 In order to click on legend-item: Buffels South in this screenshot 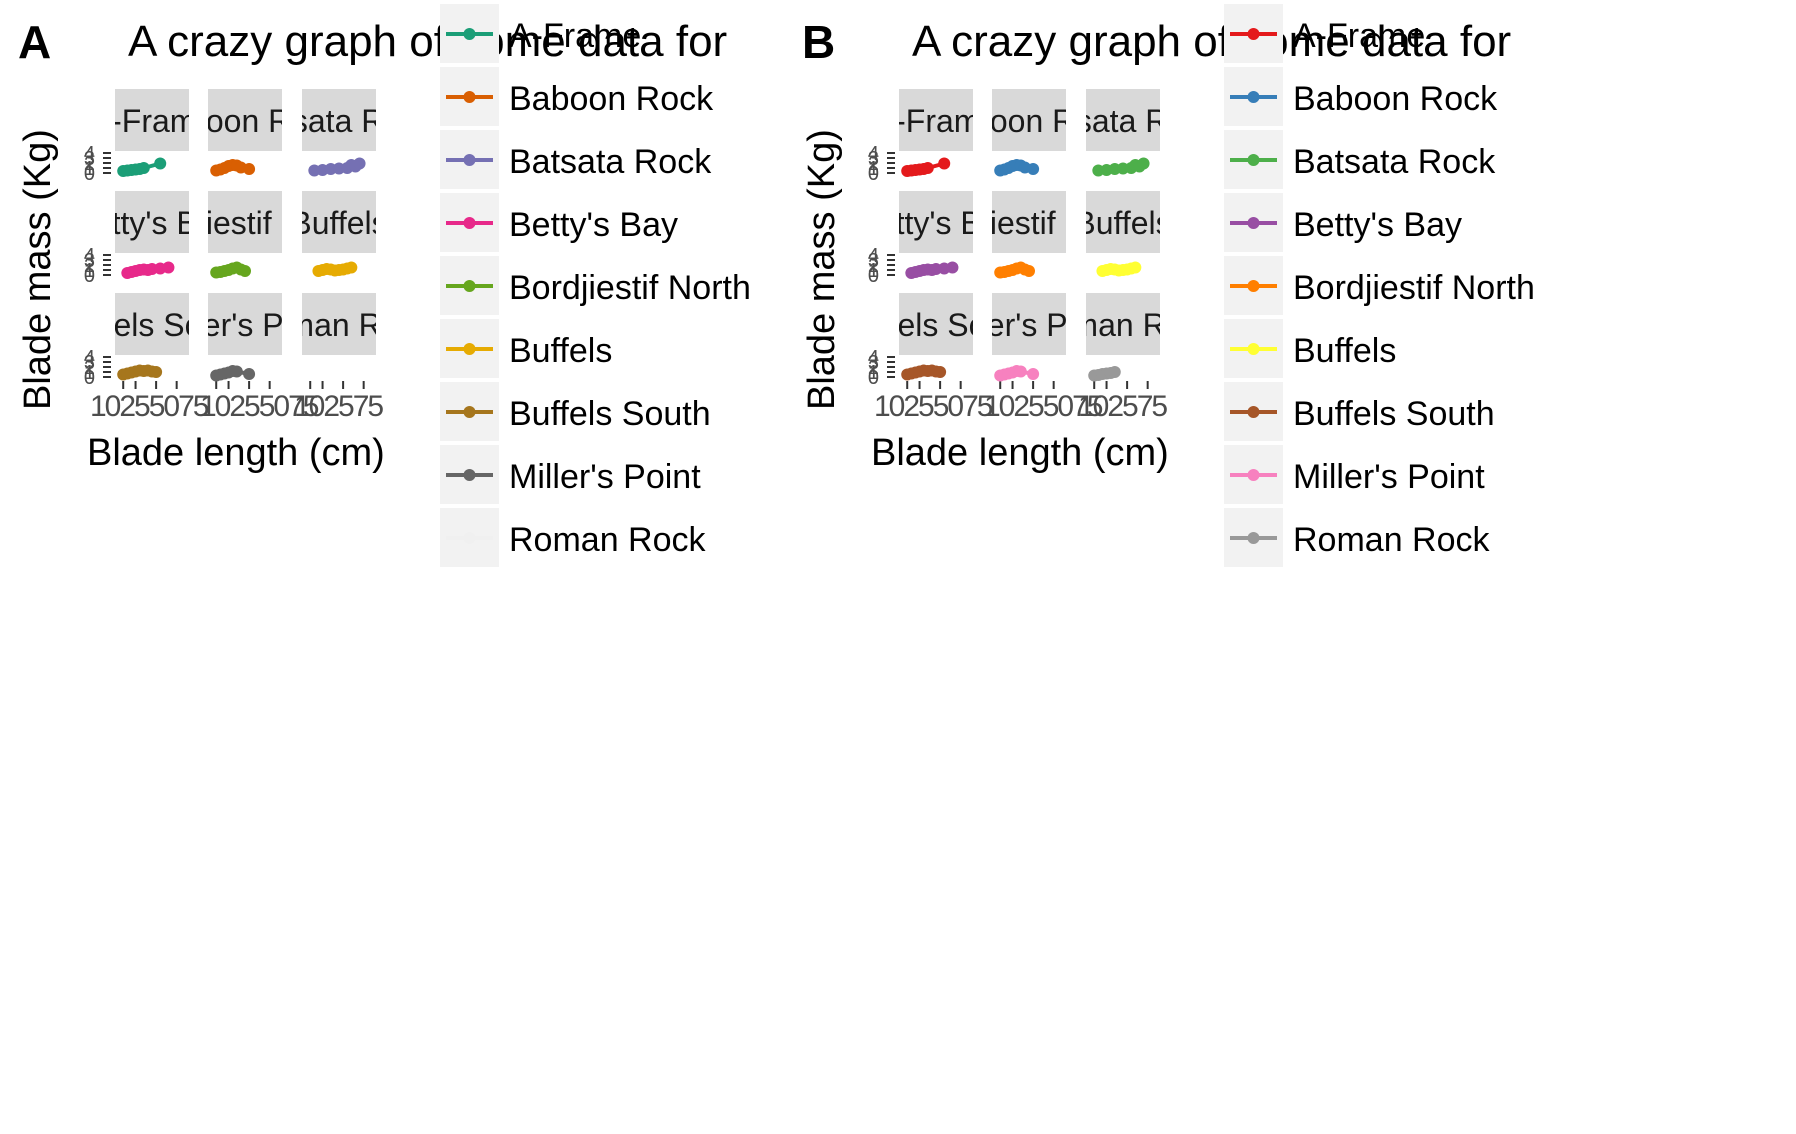, I will do `click(1359, 411)`.